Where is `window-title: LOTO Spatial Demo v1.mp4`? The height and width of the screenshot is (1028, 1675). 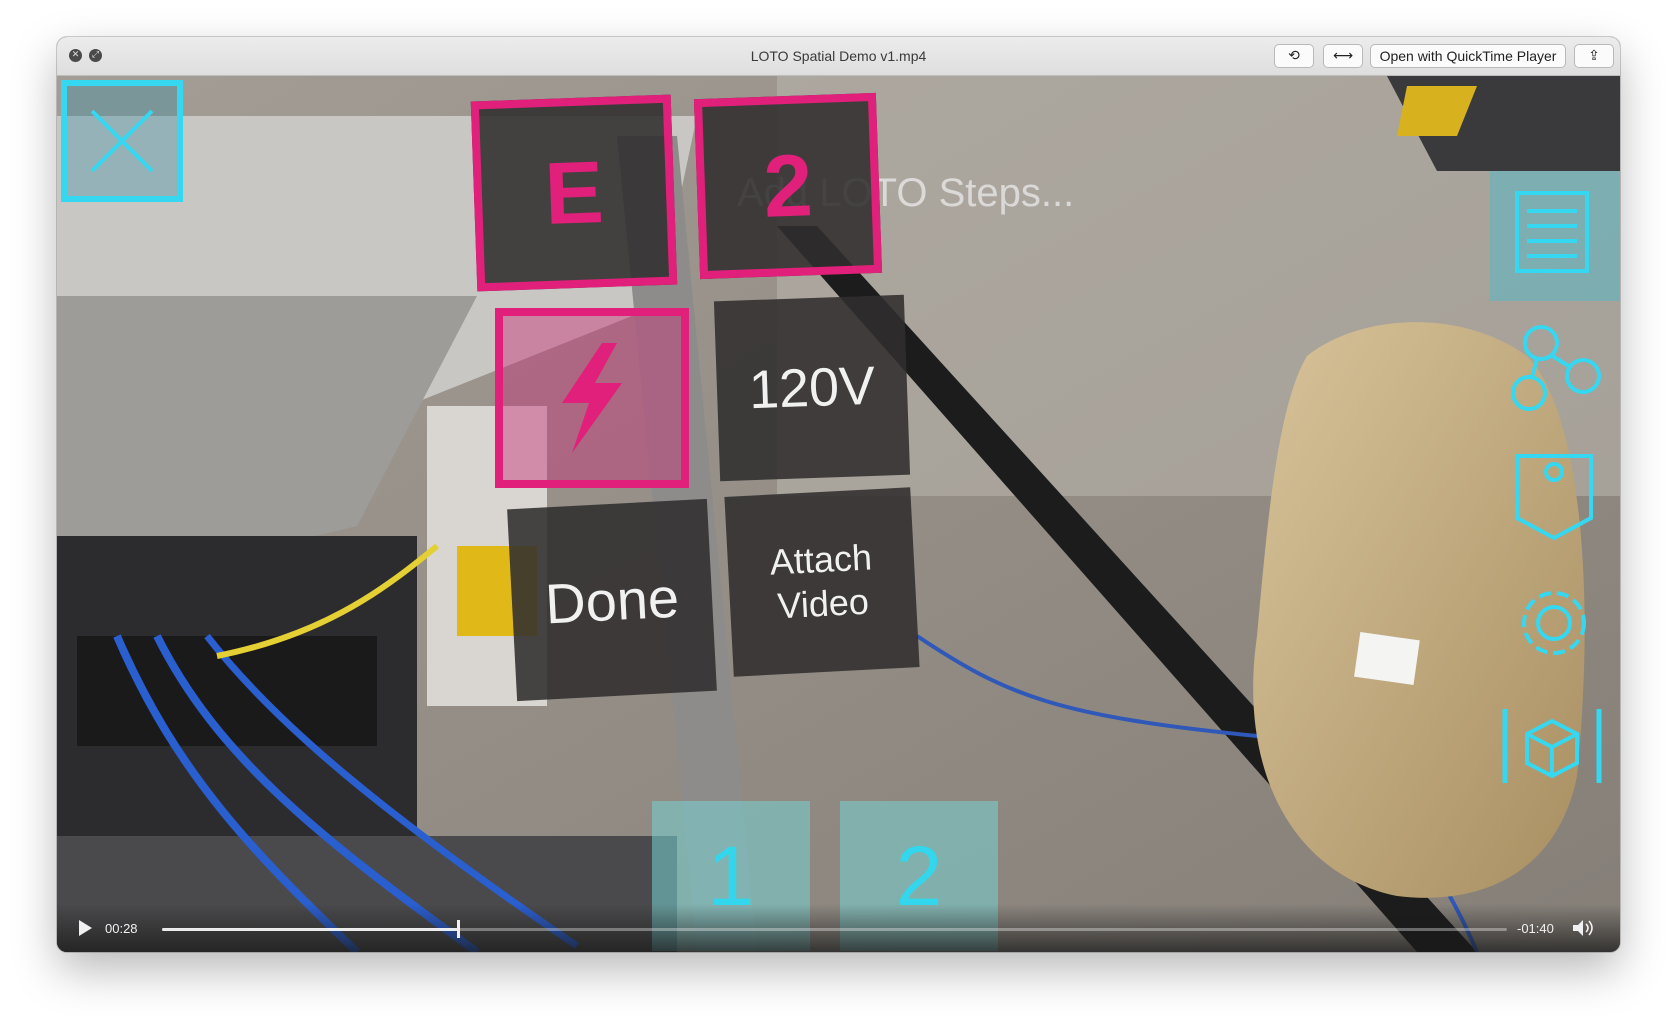 window-title: LOTO Spatial Demo v1.mp4 is located at coordinates (838, 56).